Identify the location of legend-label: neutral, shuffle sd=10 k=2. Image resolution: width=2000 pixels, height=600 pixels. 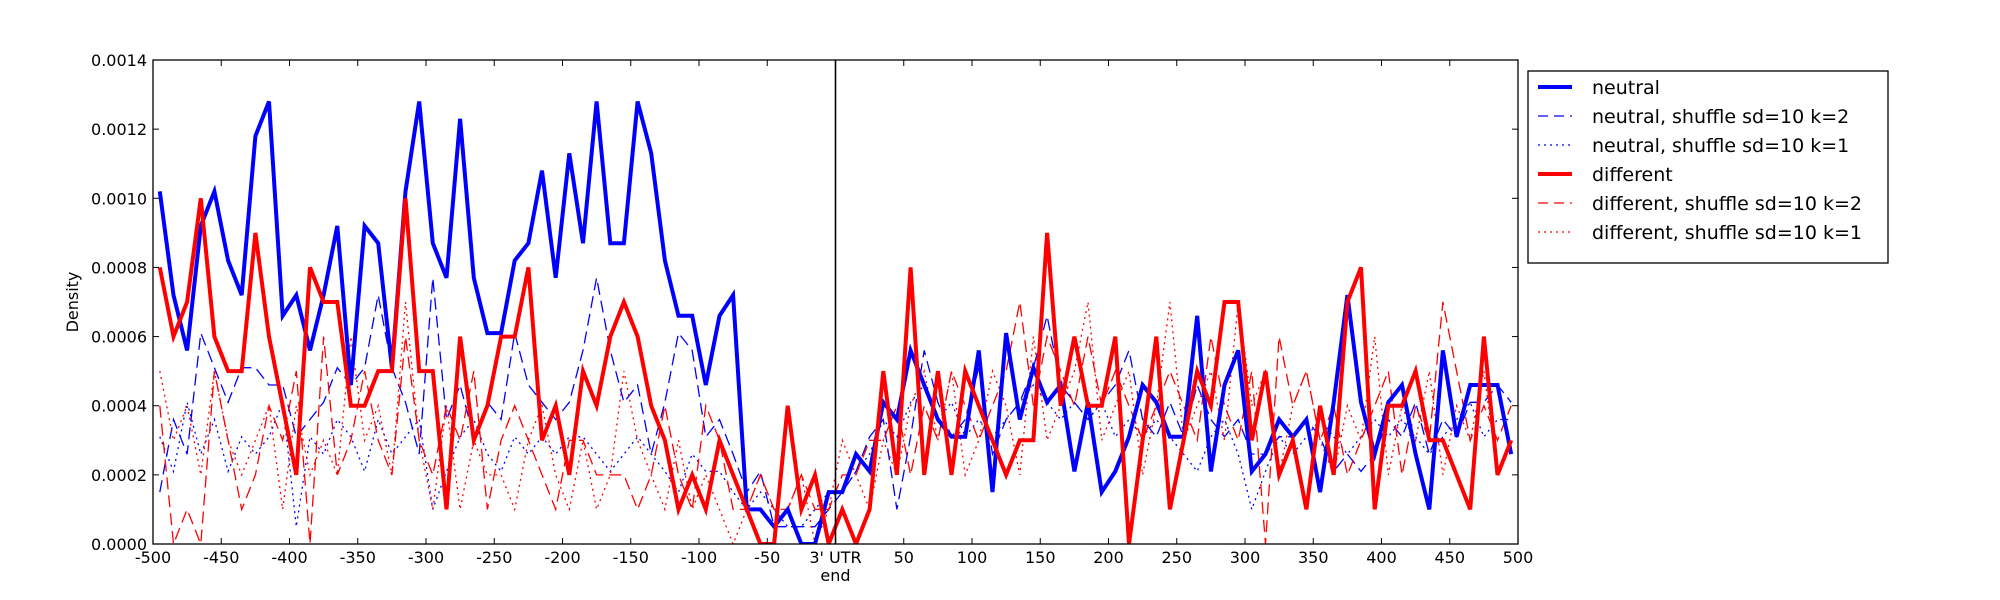
(1720, 117).